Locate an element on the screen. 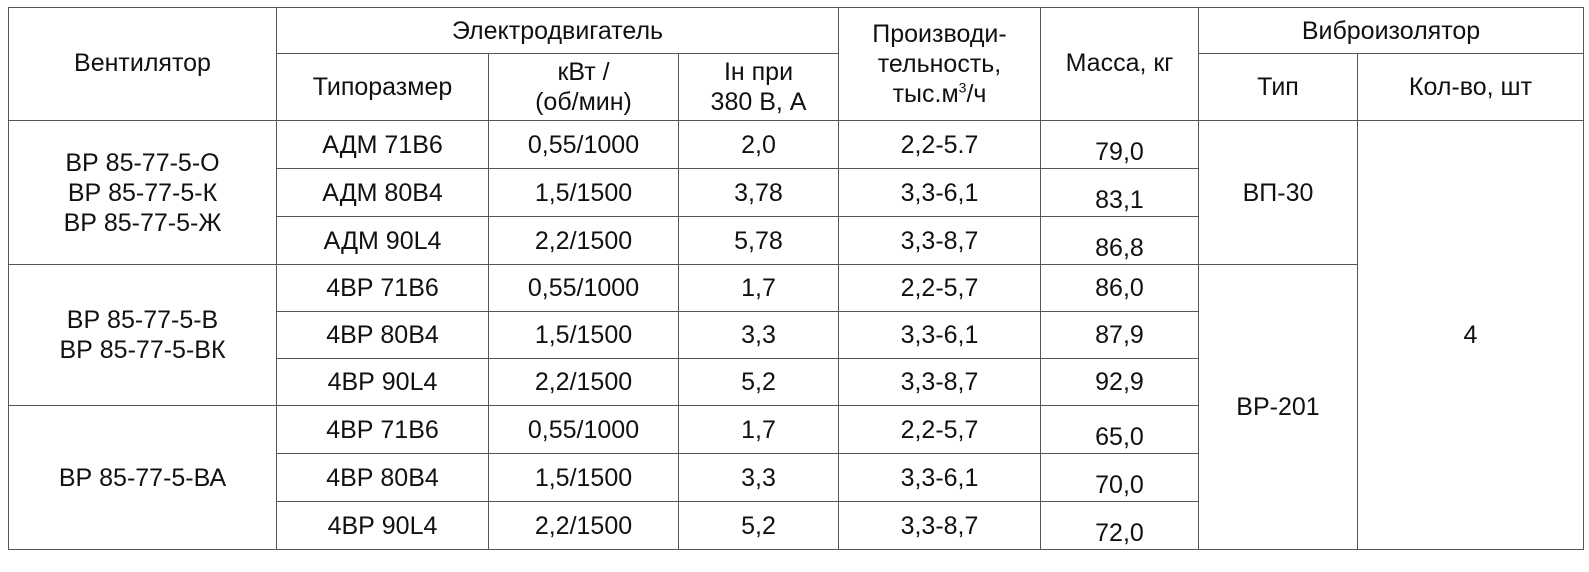  motor-current-cell: 5,78 is located at coordinates (758, 240).